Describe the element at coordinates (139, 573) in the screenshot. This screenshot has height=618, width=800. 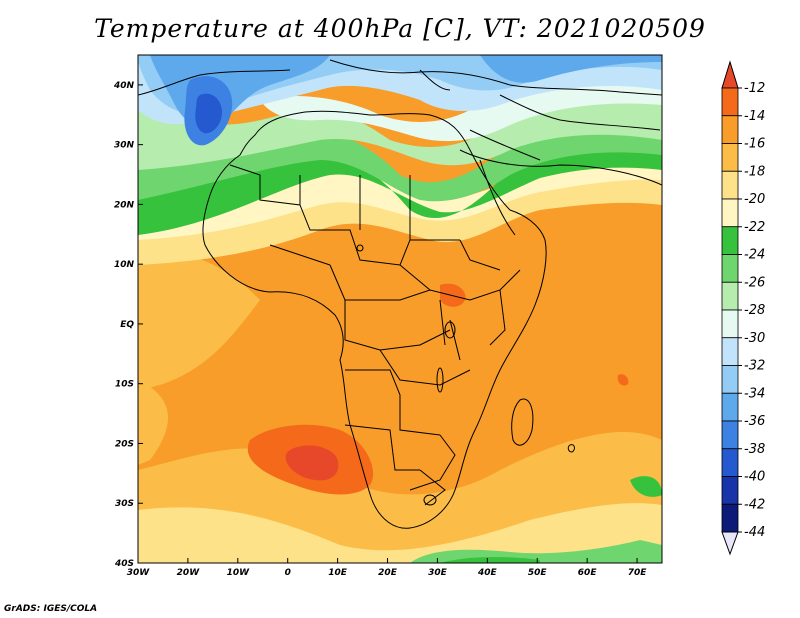
I see `lon-tick-label: 30W` at that location.